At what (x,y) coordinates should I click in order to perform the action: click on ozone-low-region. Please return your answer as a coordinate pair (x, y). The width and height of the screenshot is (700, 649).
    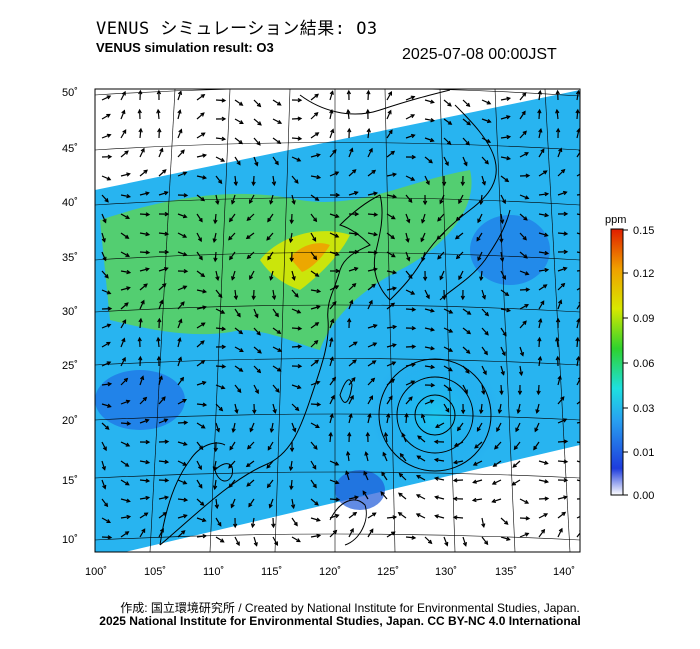
    Looking at the image, I should click on (140, 400).